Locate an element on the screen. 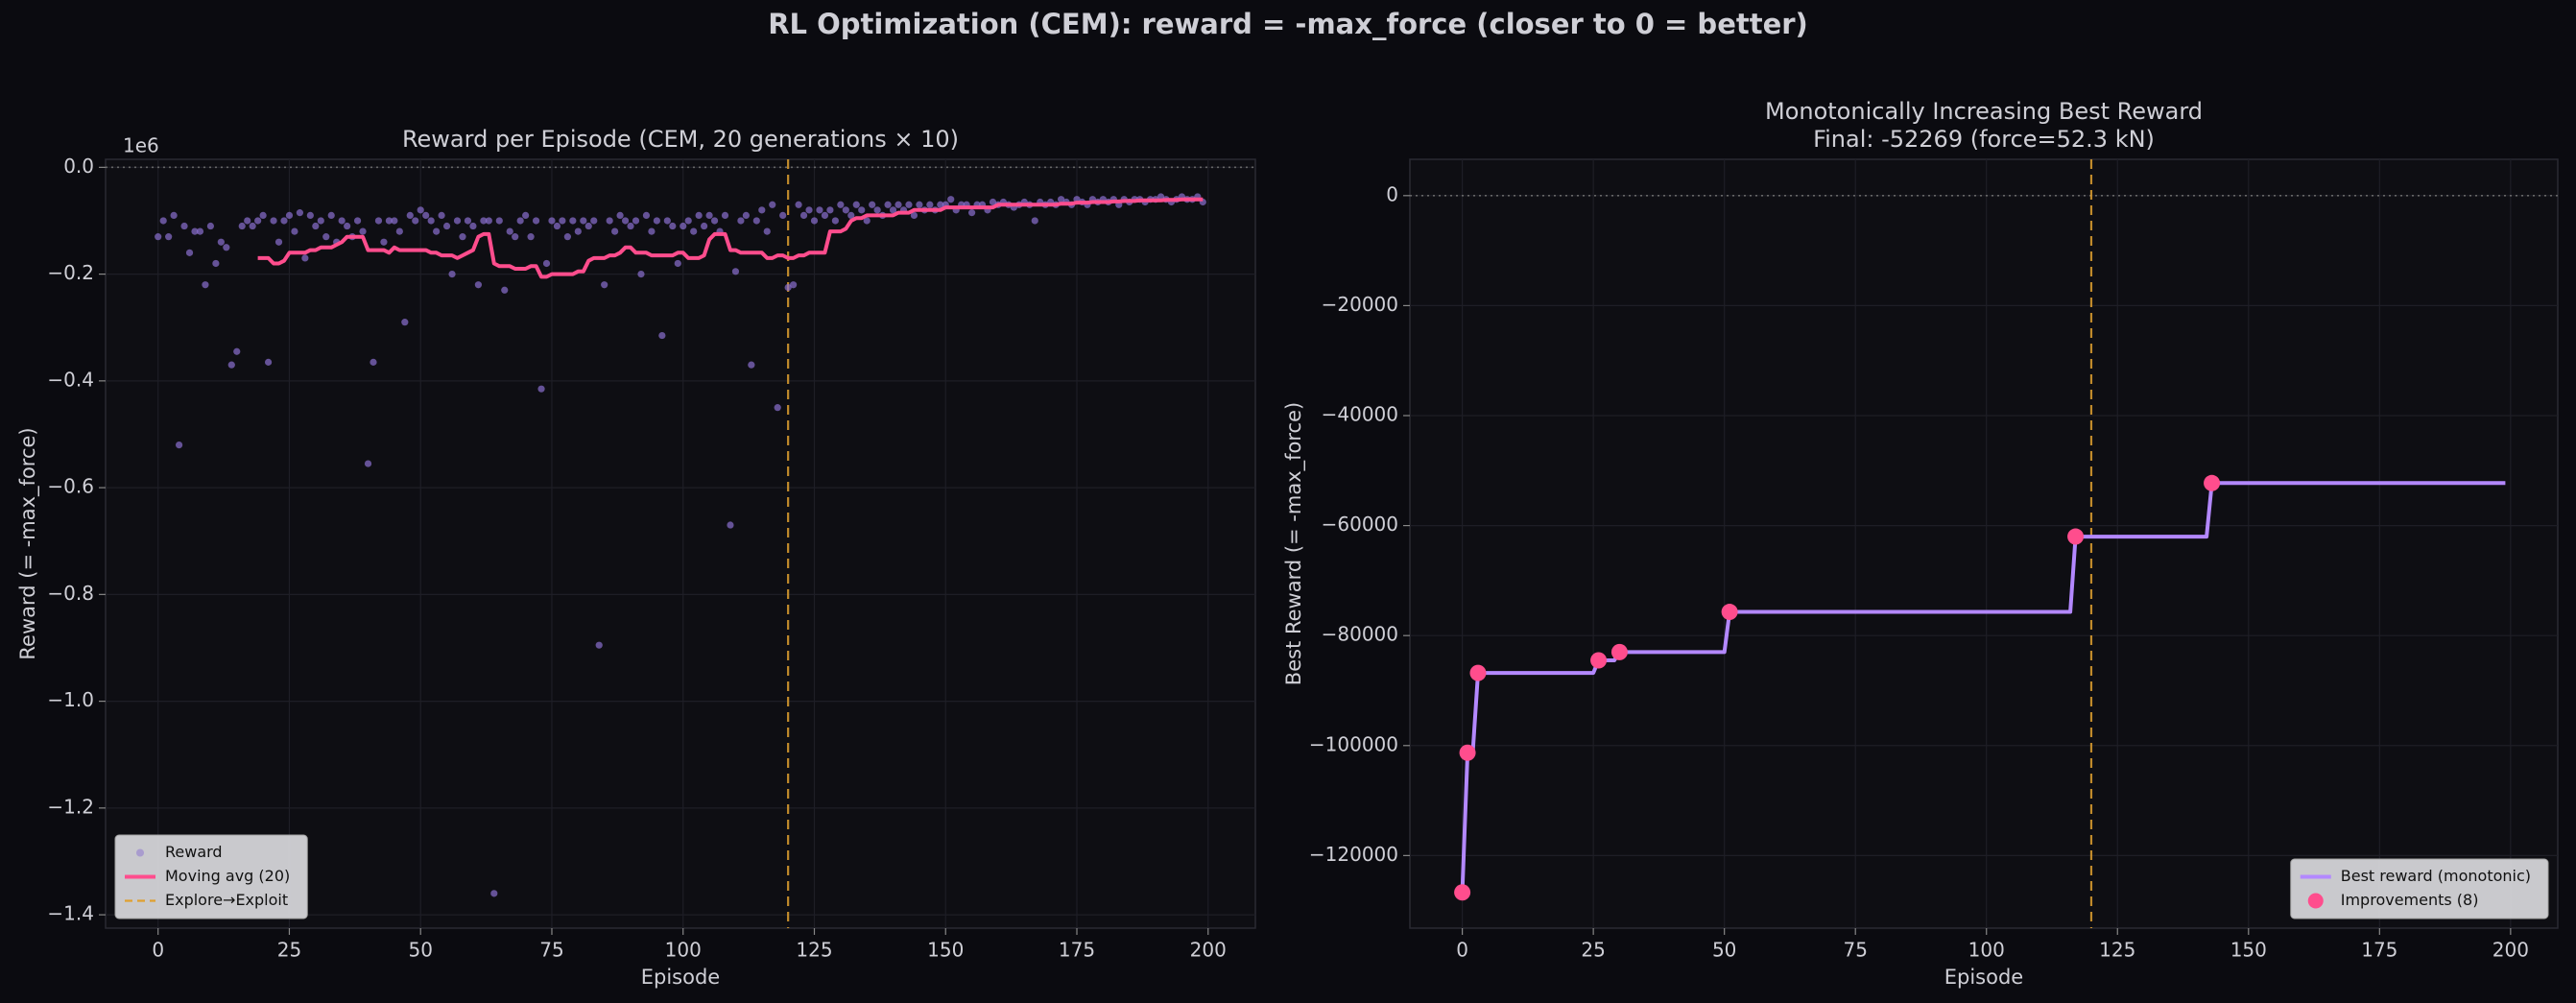 The height and width of the screenshot is (1003, 2576). x-tick-label: 150 is located at coordinates (945, 950).